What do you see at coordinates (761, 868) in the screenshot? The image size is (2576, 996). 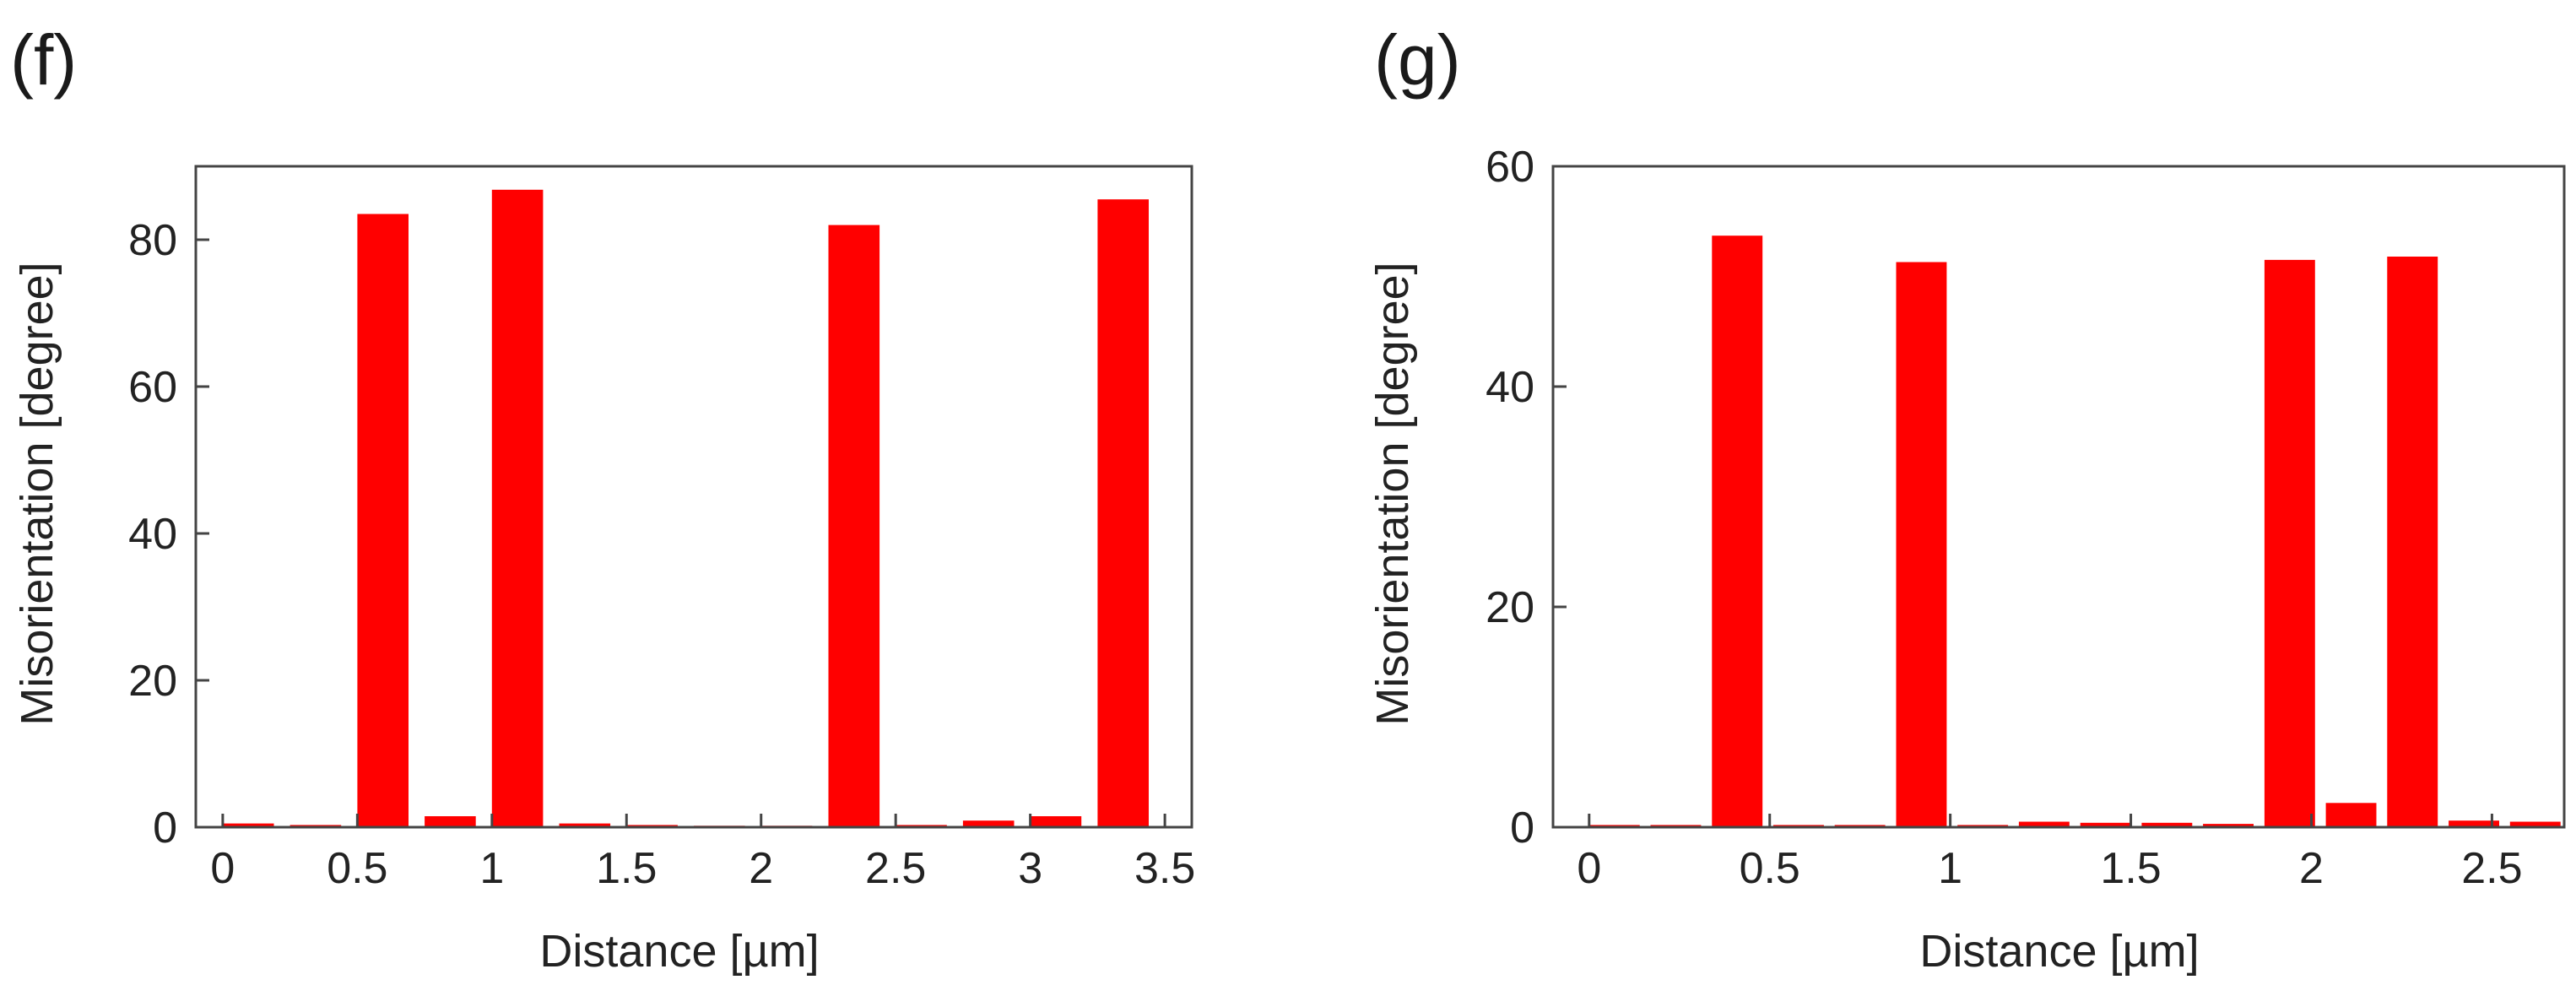 I see `x-tick-label-f-4: 2` at bounding box center [761, 868].